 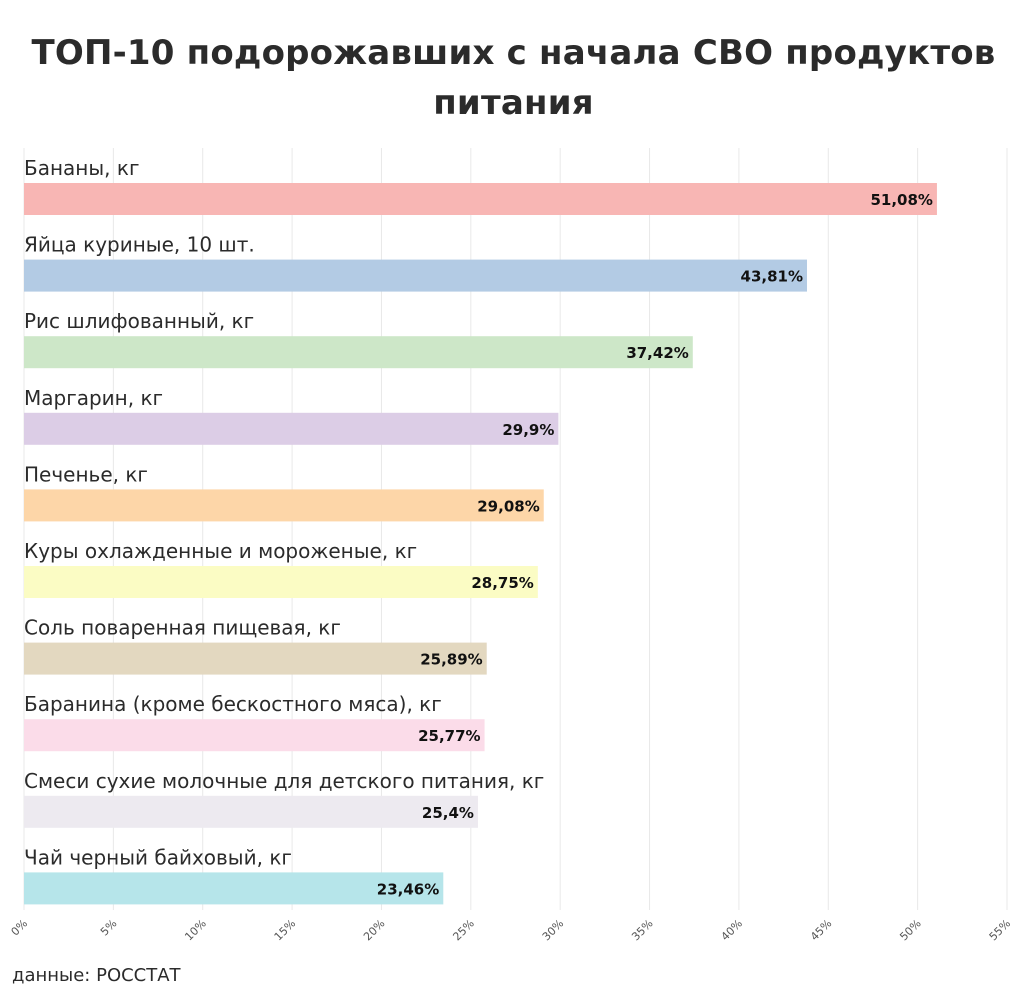 What do you see at coordinates (502, 583) in the screenshot?
I see `value-label: 28,75%` at bounding box center [502, 583].